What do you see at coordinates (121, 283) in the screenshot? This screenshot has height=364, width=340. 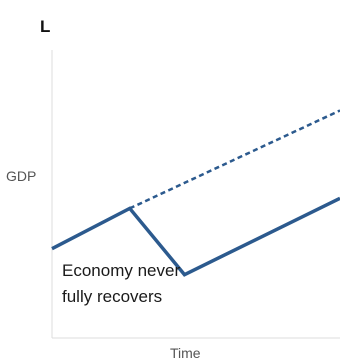 I see `annotation-text: Economy never fully recovers` at bounding box center [121, 283].